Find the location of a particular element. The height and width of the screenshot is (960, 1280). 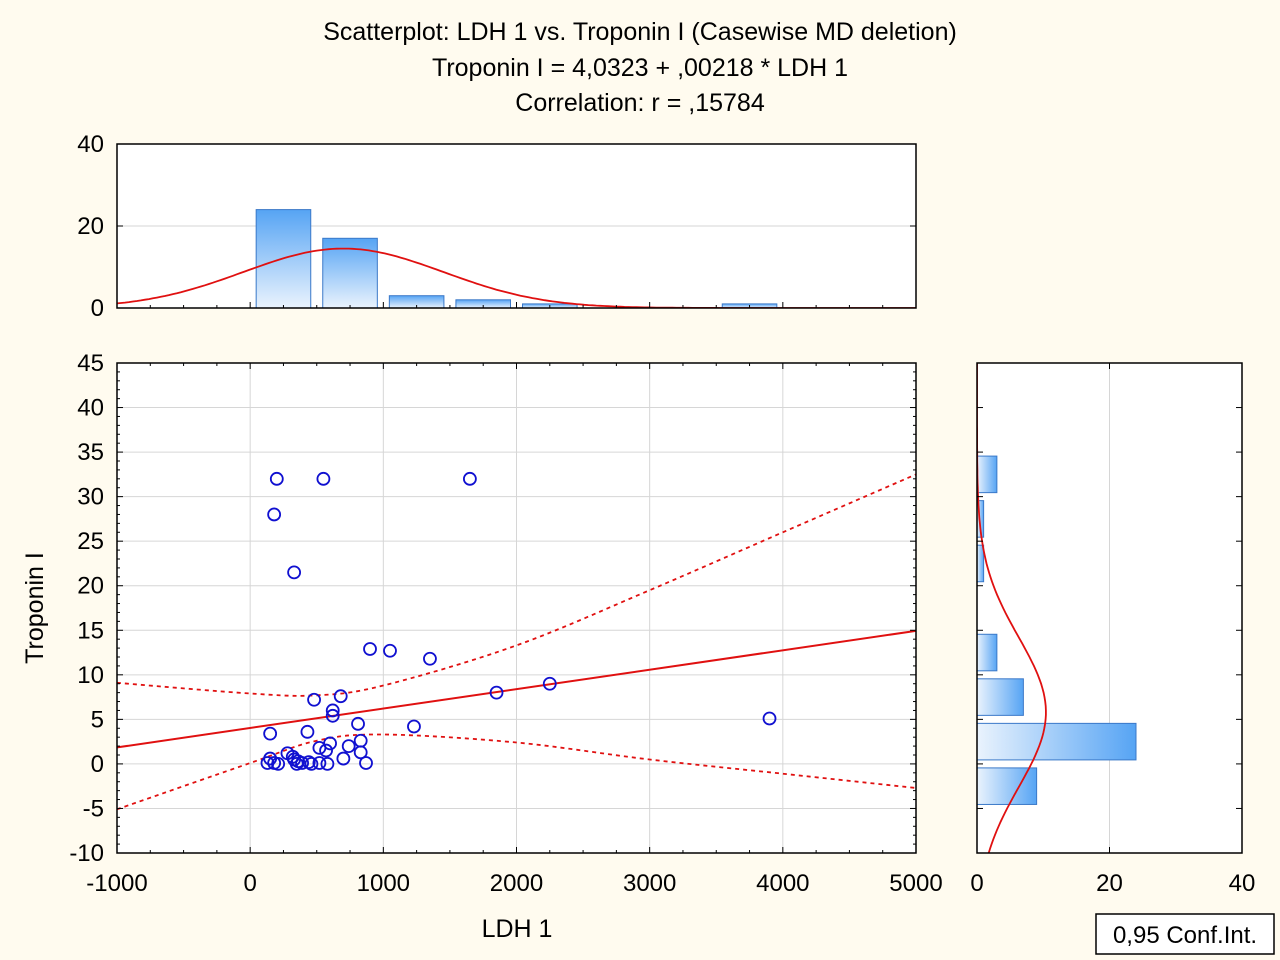

x-histogram-panel: 0 20 40 is located at coordinates (497, 226).